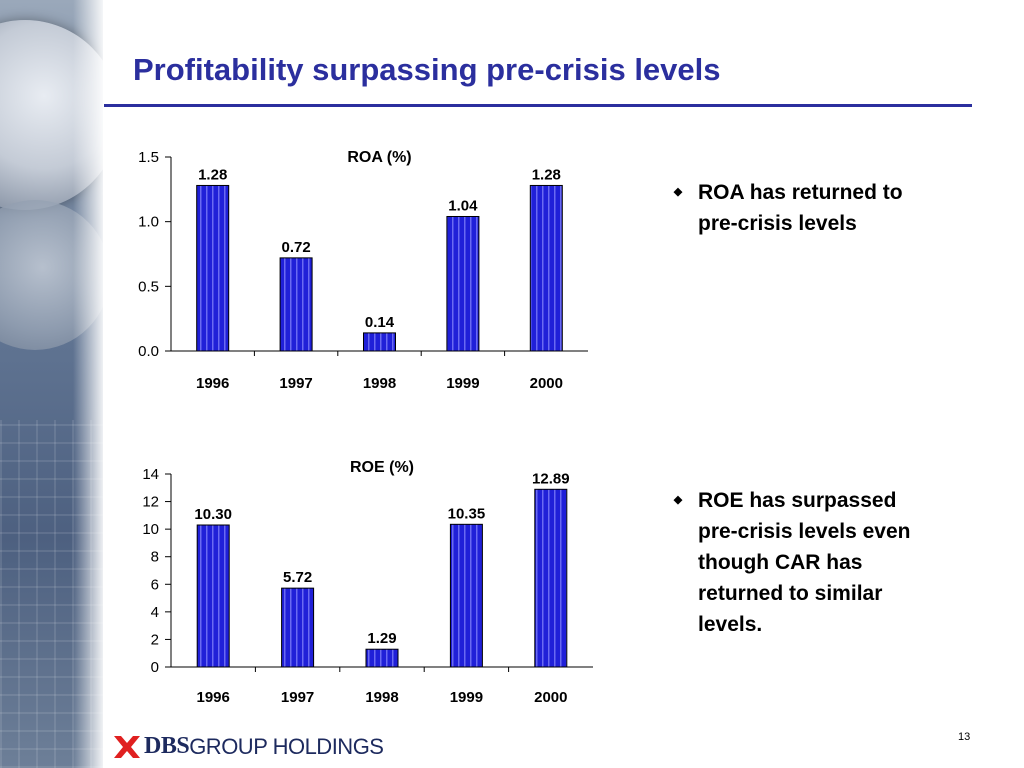 Image resolution: width=1024 pixels, height=768 pixels. What do you see at coordinates (466, 595) in the screenshot?
I see `roe-bar-1999` at bounding box center [466, 595].